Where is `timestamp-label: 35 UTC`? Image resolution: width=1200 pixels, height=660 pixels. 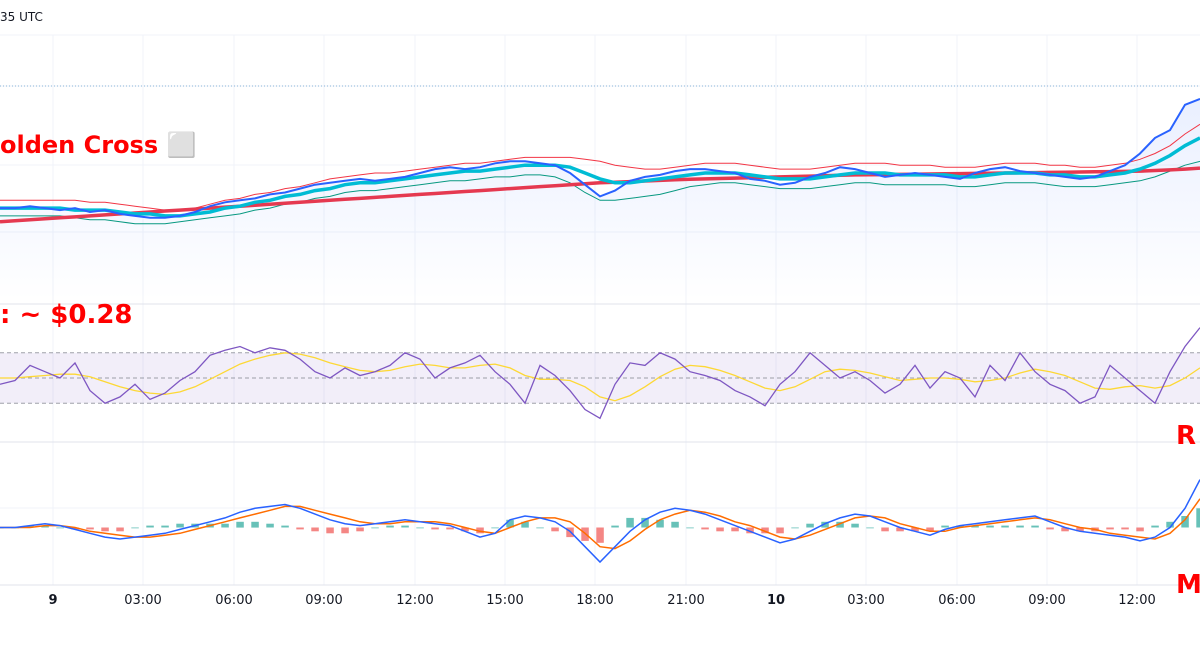
timestamp-label: 35 UTC is located at coordinates (21, 17).